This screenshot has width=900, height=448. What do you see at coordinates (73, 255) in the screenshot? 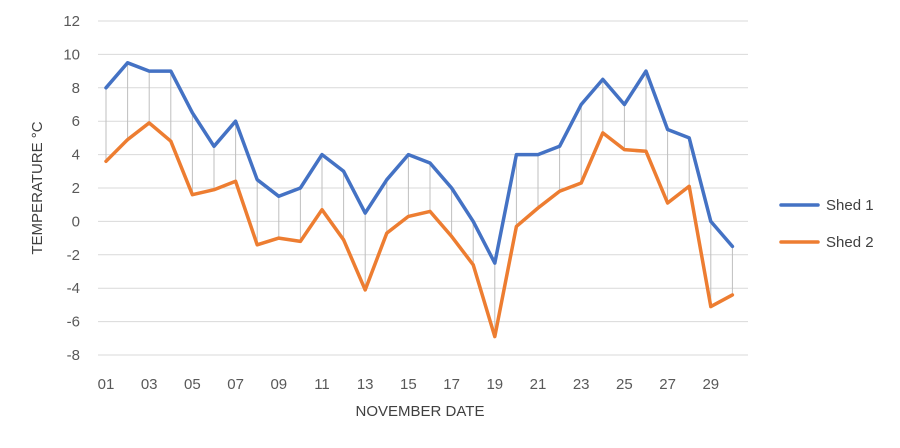
I see `y-tick-label: -2` at bounding box center [73, 255].